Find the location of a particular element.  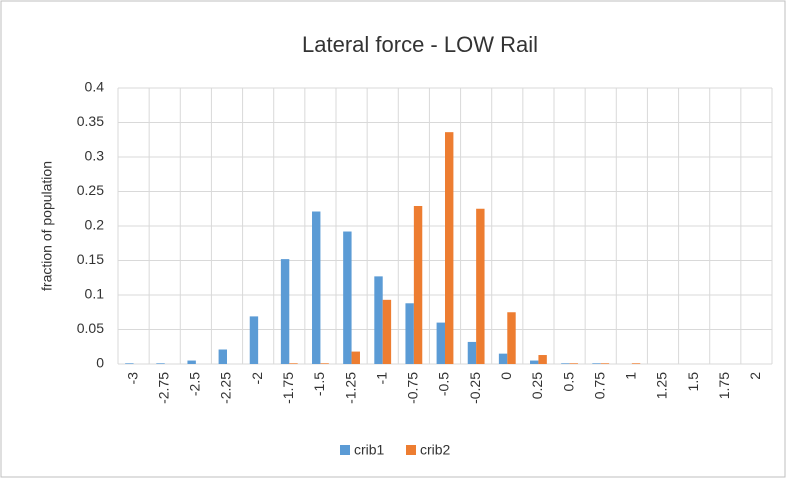

legend-label: crib2 is located at coordinates (435, 450).